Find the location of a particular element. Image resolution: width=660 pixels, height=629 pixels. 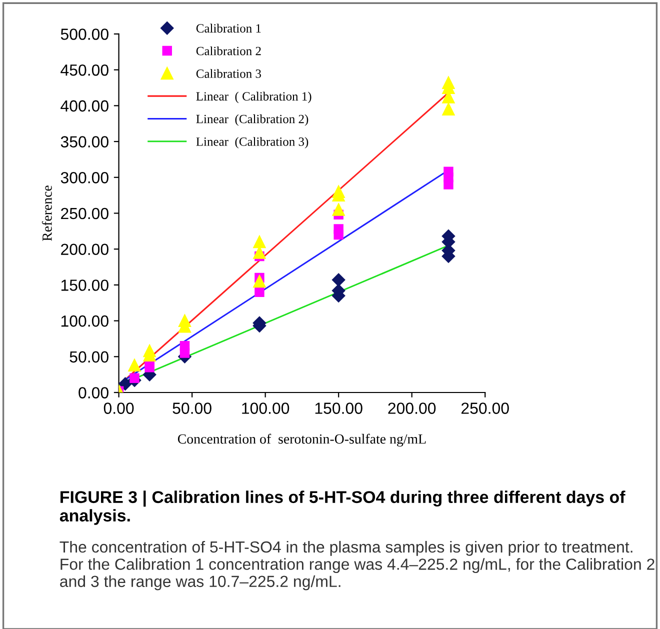

y-tick-label: 500.00 is located at coordinates (84, 34).